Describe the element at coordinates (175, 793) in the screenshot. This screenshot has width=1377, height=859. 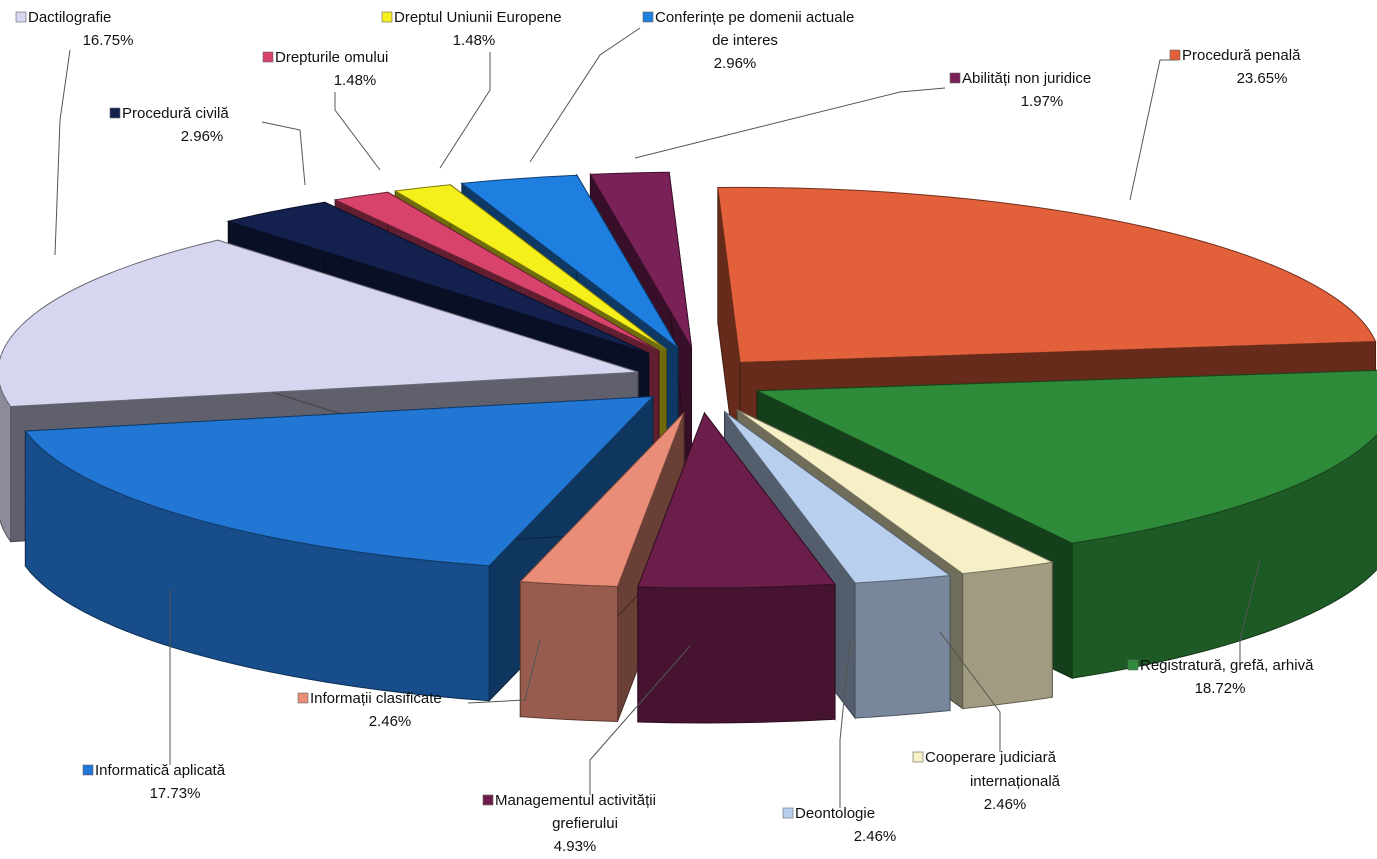
I see `slice-value-label: 17.73%` at that location.